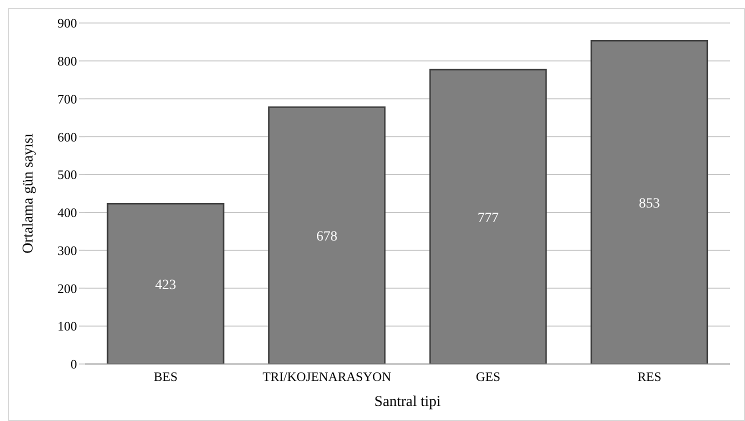  I want to click on y-tick-label: 800, so click(67, 61).